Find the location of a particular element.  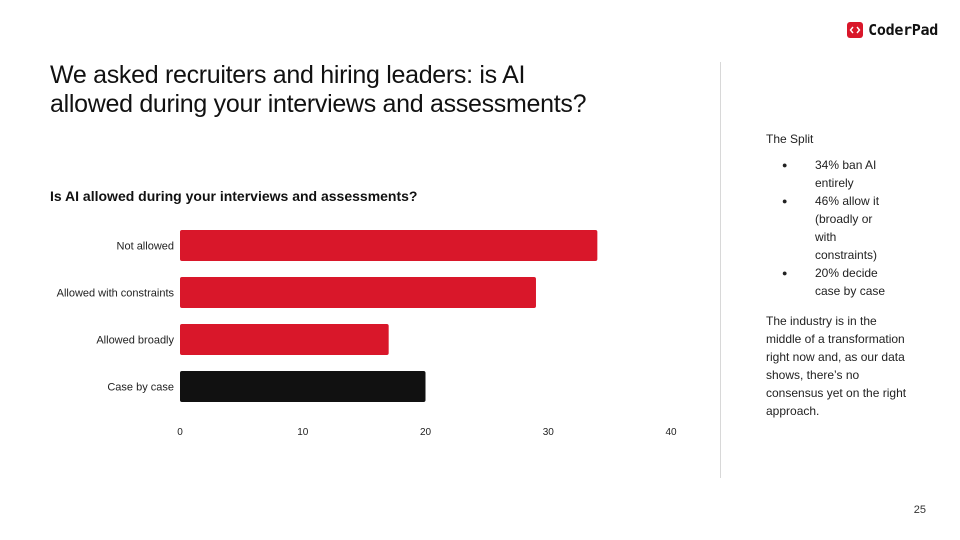

category-label: Allowed broadly is located at coordinates (135, 341).